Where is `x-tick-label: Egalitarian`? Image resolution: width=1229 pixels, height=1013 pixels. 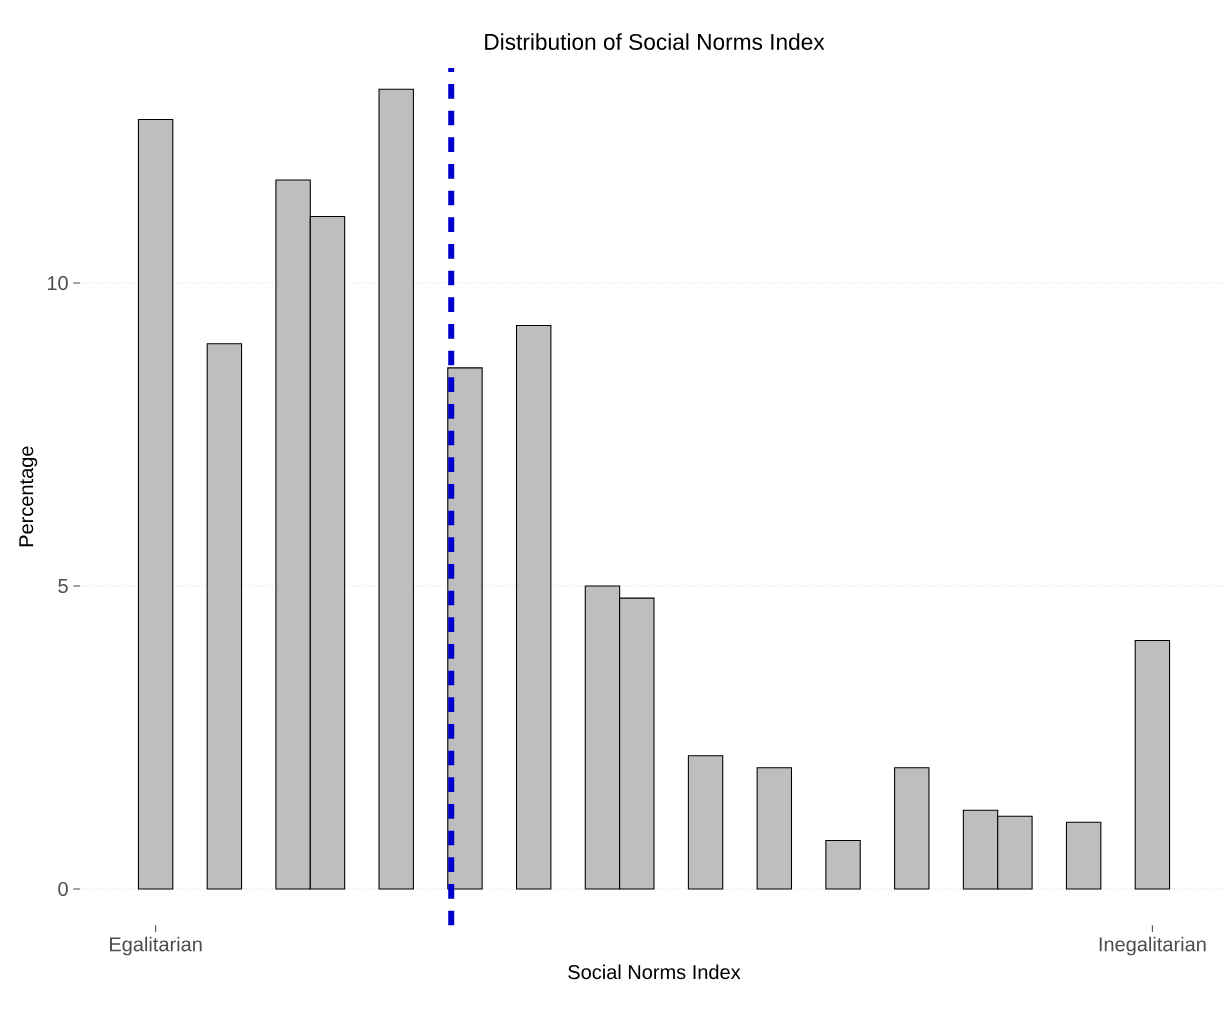
x-tick-label: Egalitarian is located at coordinates (156, 946).